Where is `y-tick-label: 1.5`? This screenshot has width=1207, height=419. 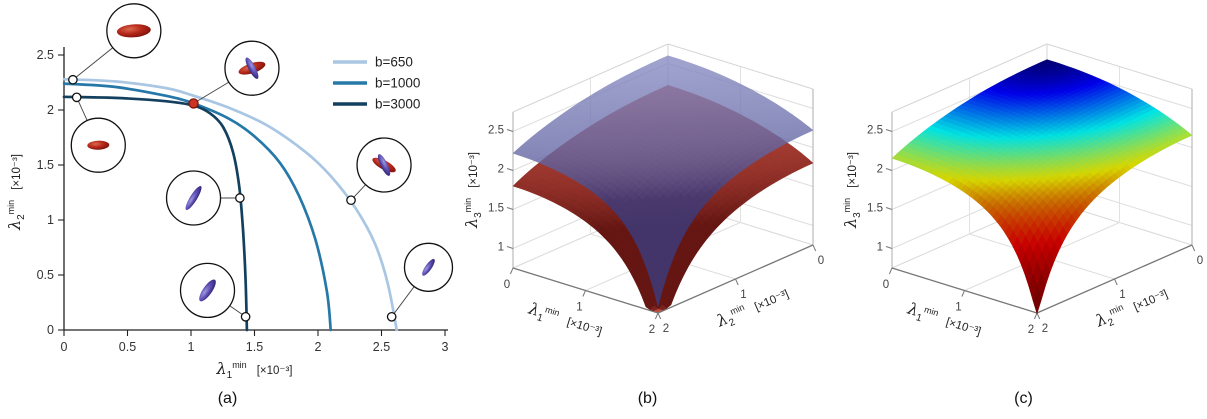 y-tick-label: 1.5 is located at coordinates (45, 165).